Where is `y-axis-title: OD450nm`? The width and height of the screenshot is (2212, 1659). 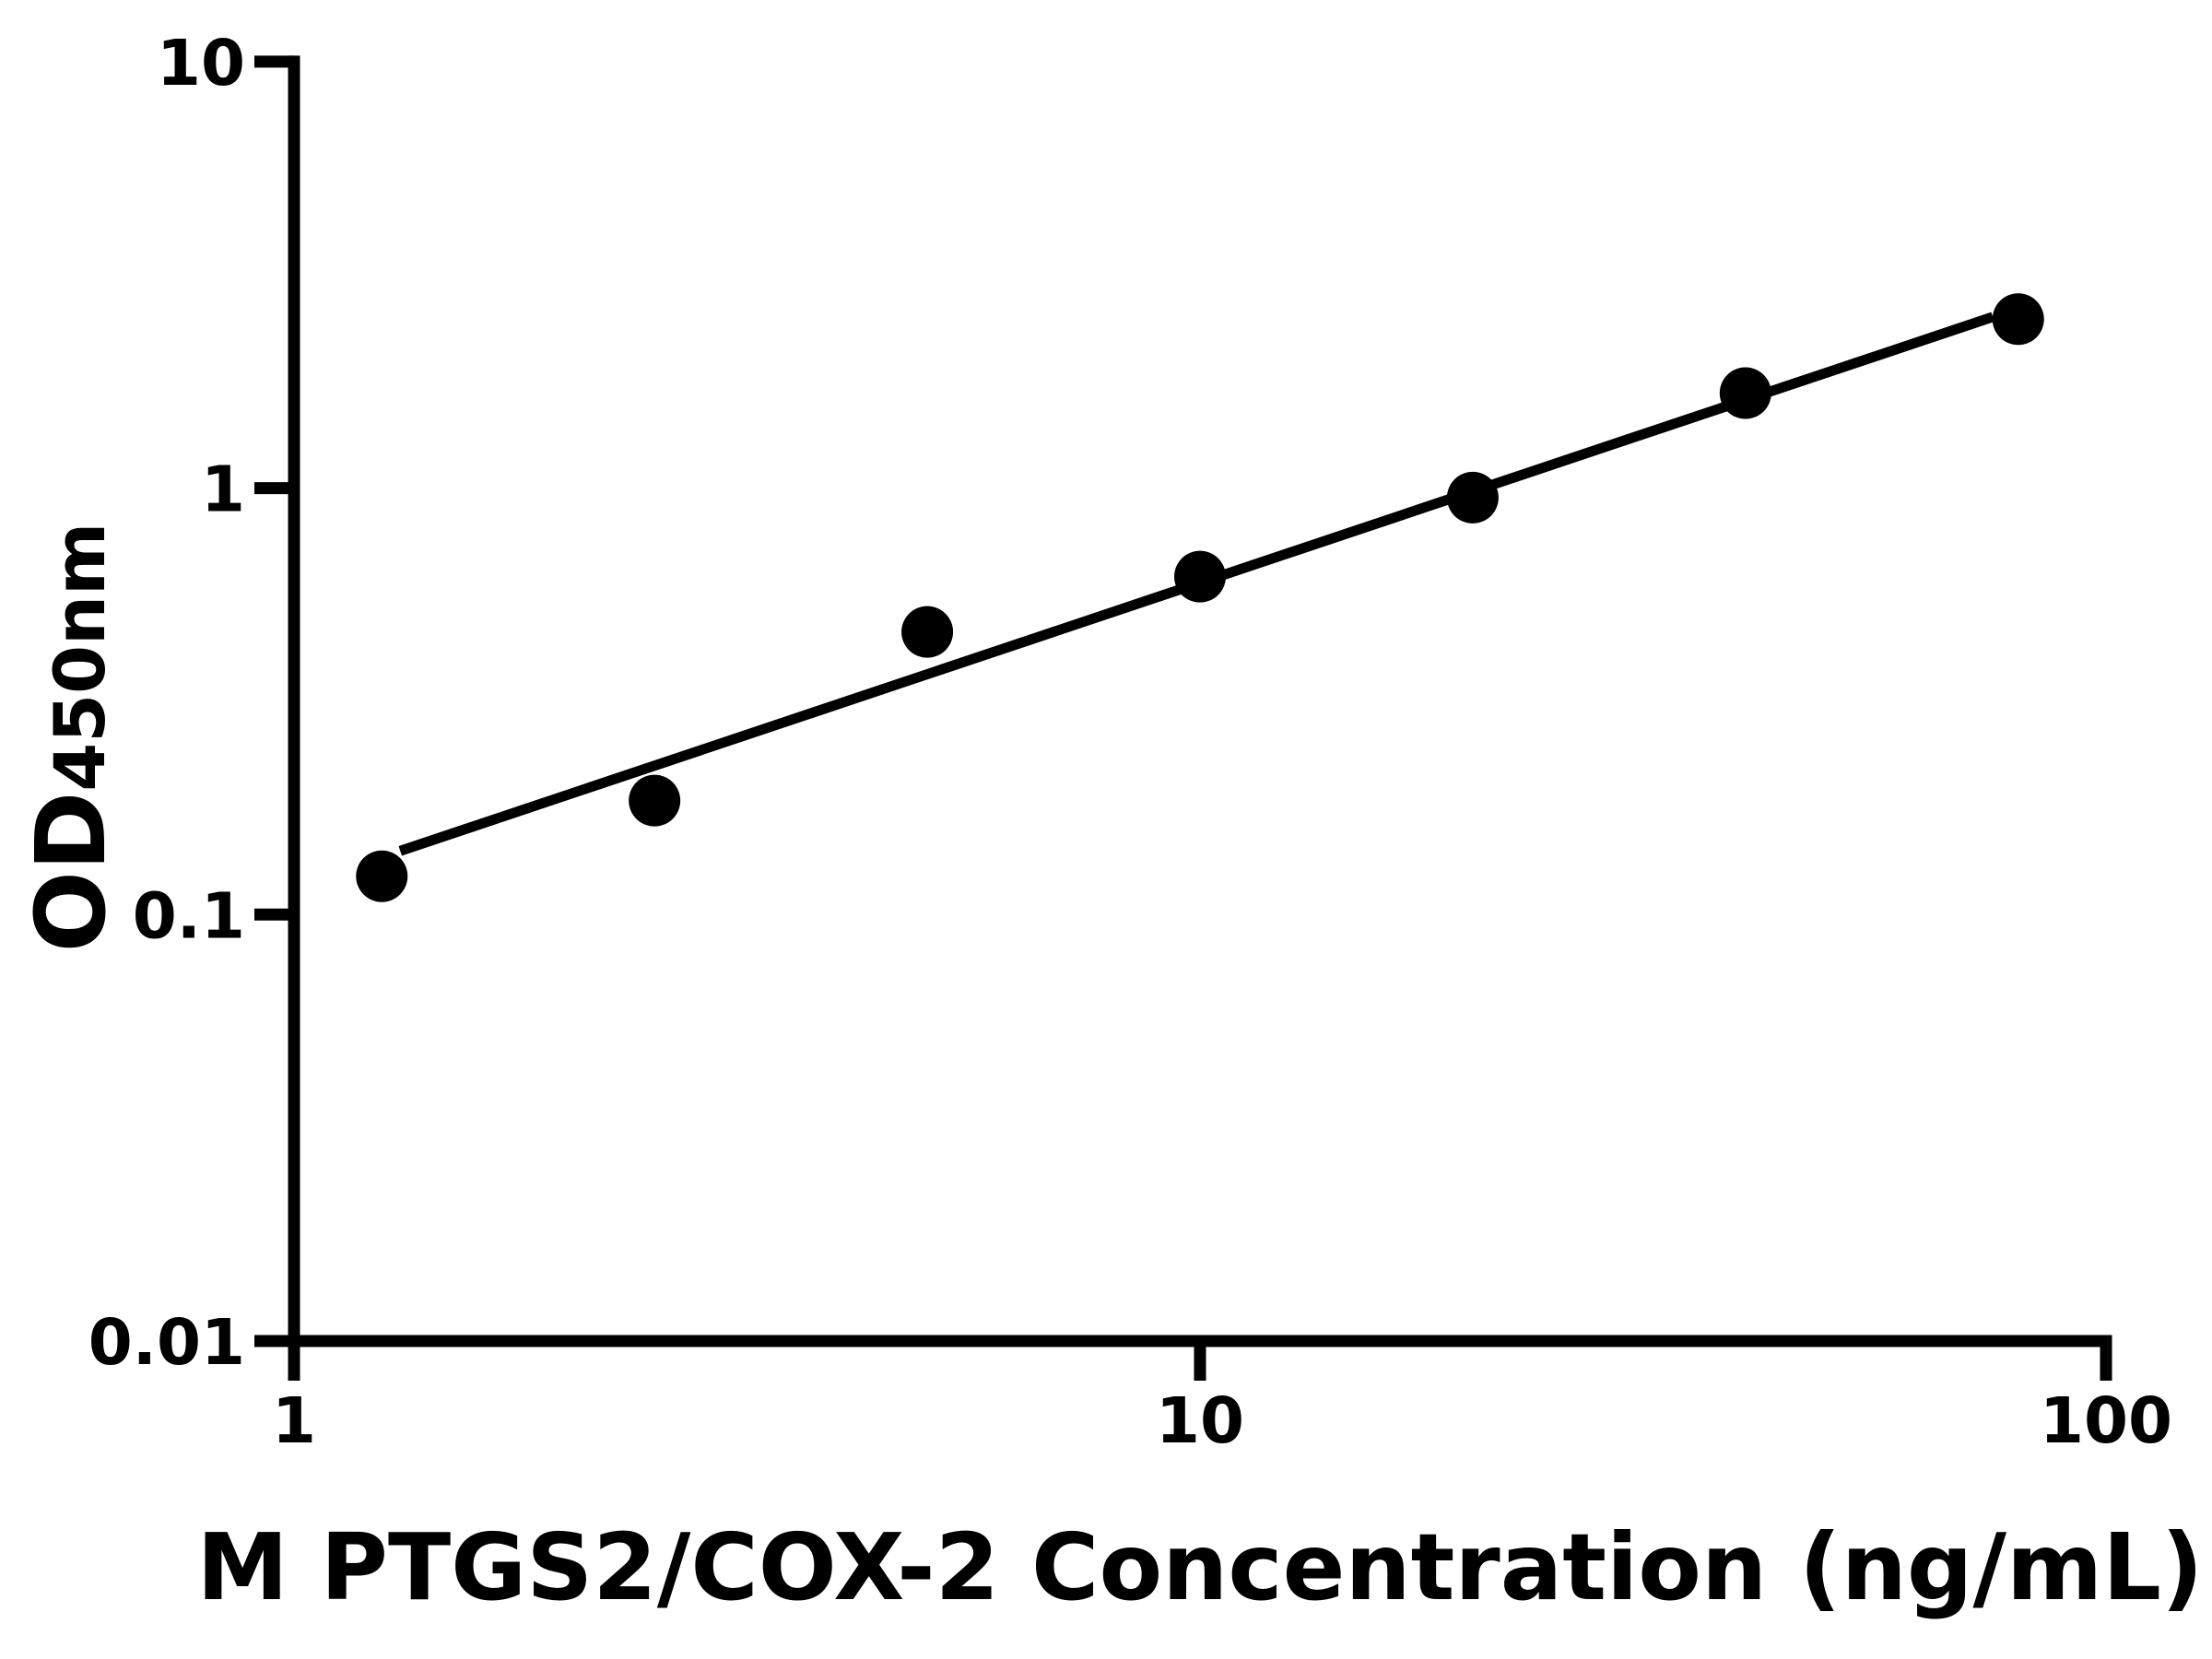
y-axis-title: OD450nm is located at coordinates (71, 738).